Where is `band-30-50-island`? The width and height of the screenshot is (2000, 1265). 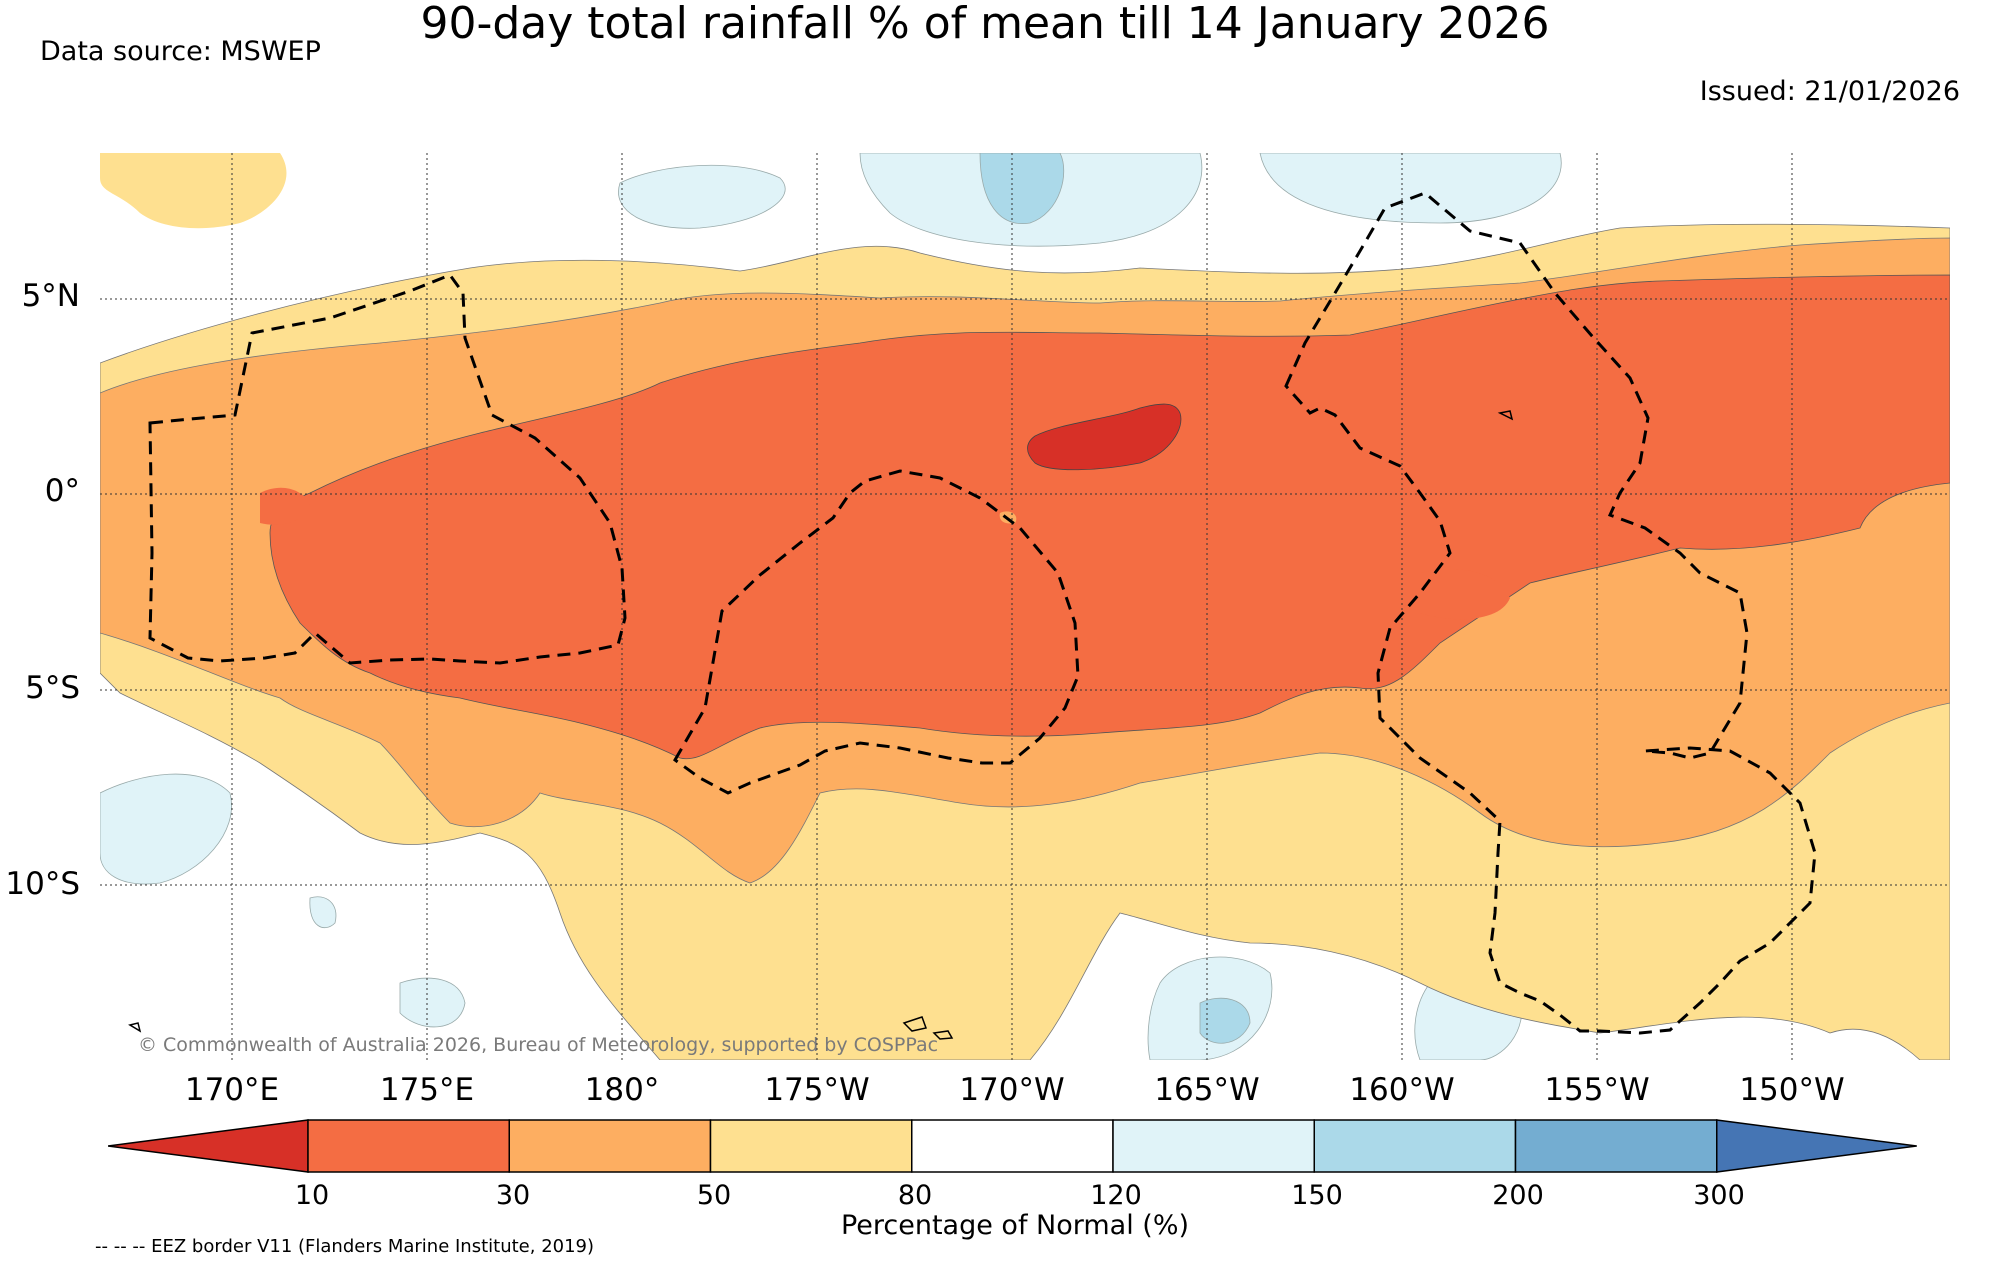
band-30-50-island is located at coordinates (865, 748).